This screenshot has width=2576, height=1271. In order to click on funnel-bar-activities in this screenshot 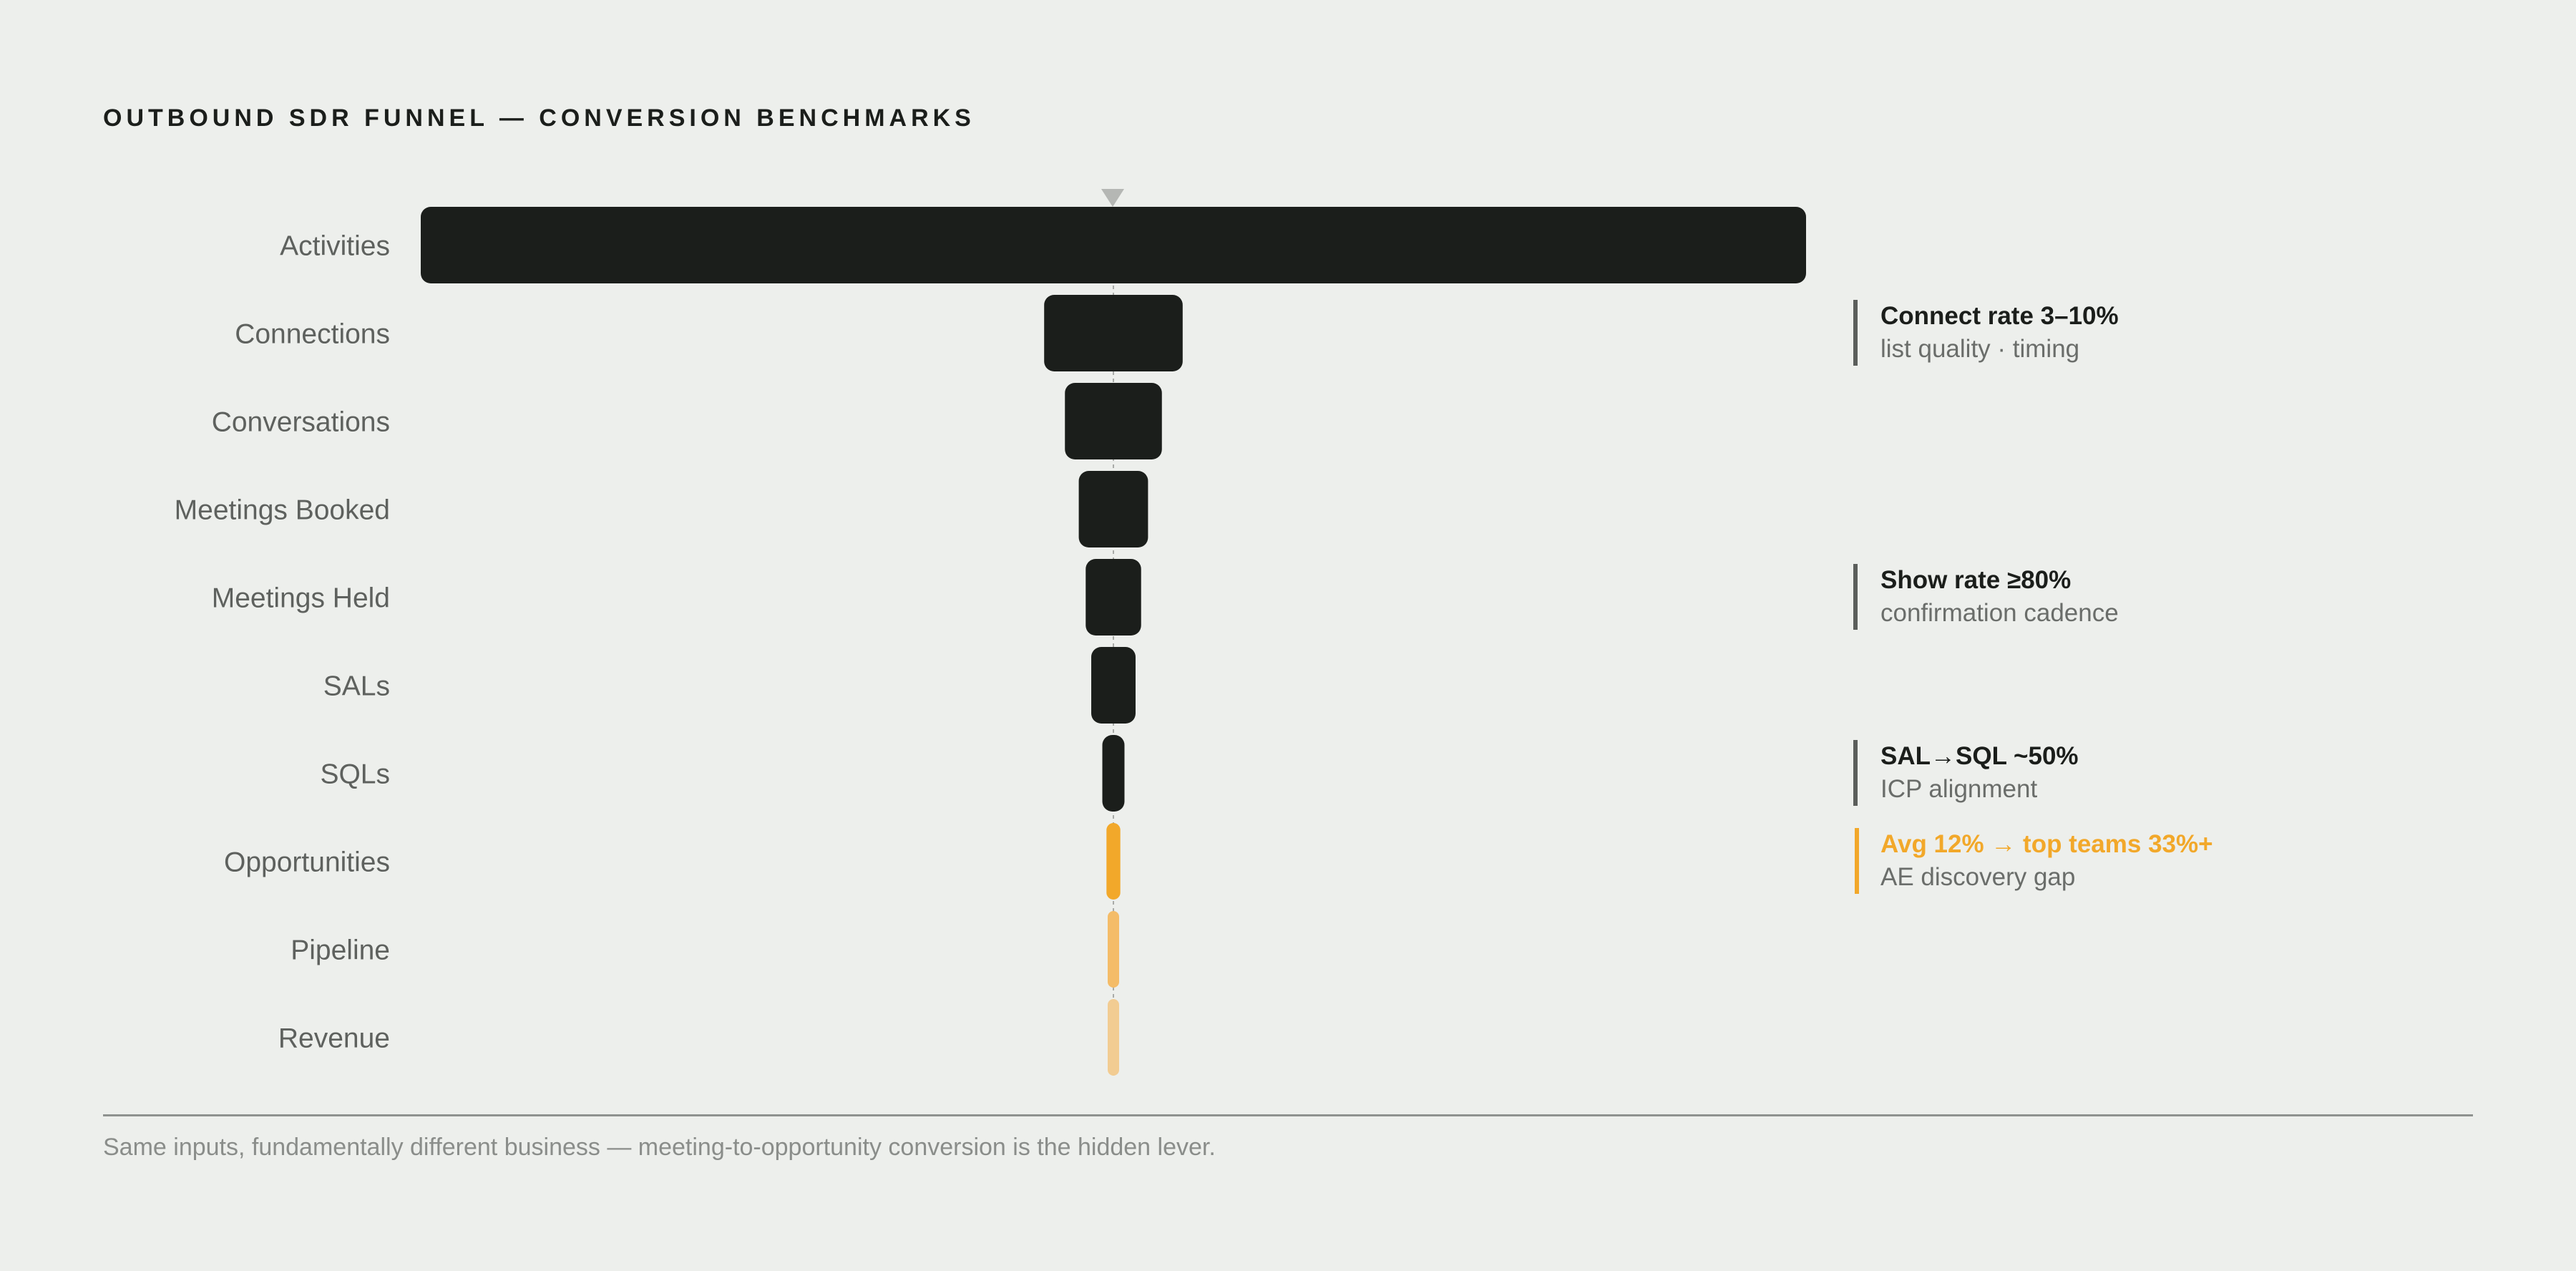, I will do `click(1113, 245)`.